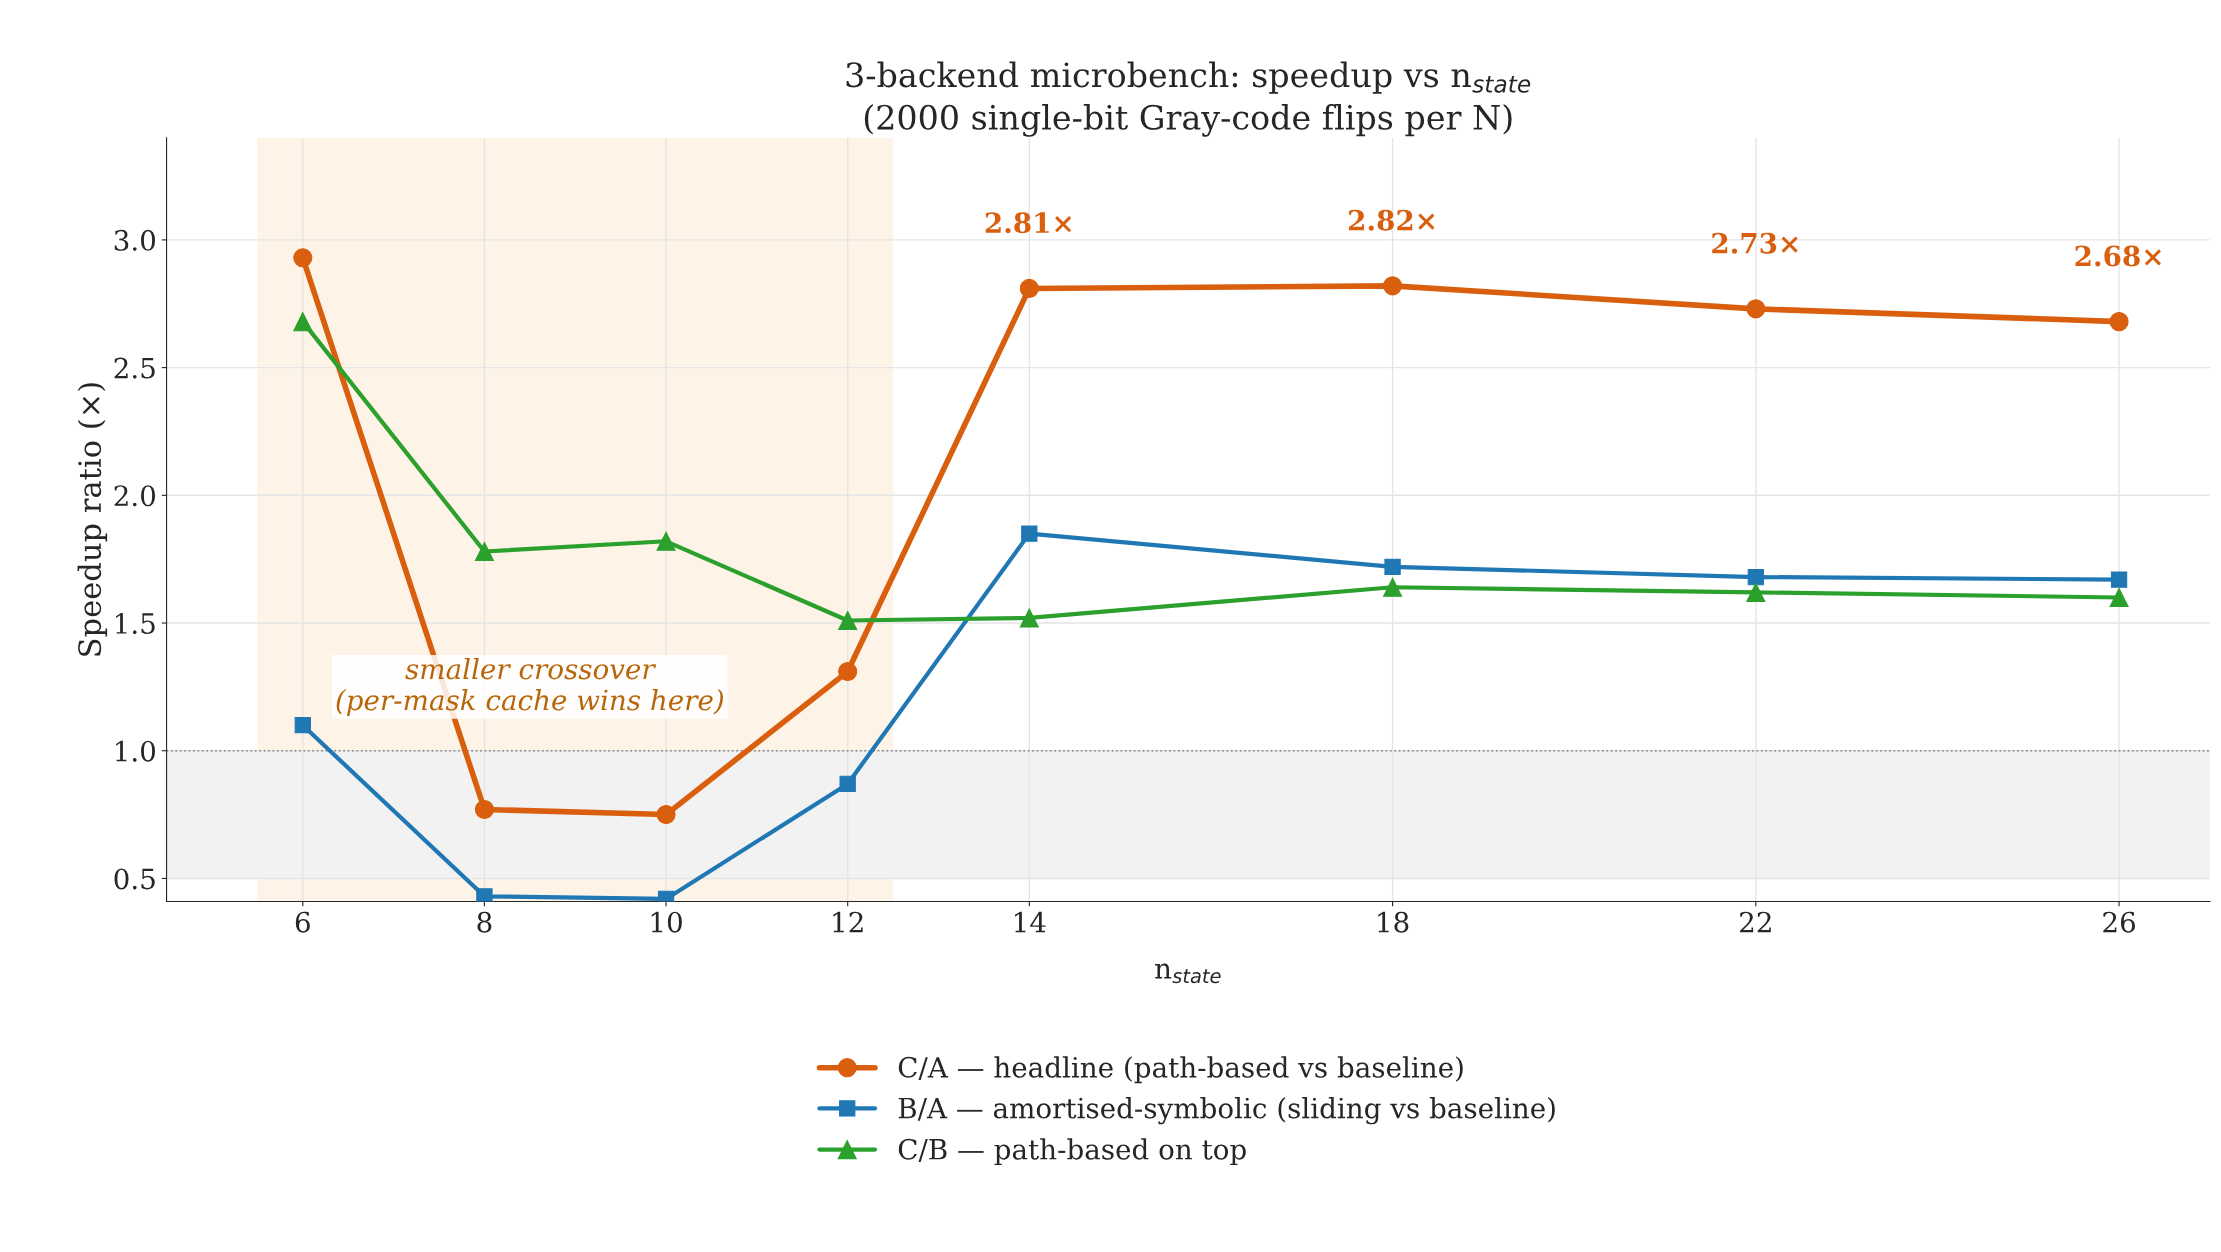 Image resolution: width=2221 pixels, height=1252 pixels. I want to click on y-tick-label: 1.5, so click(135, 623).